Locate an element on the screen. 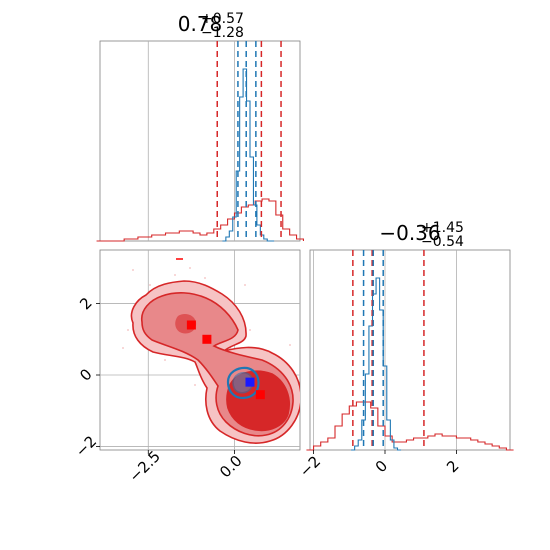 The width and height of the screenshot is (550, 550). contour-ytick-label: 2 is located at coordinates (85, 303).